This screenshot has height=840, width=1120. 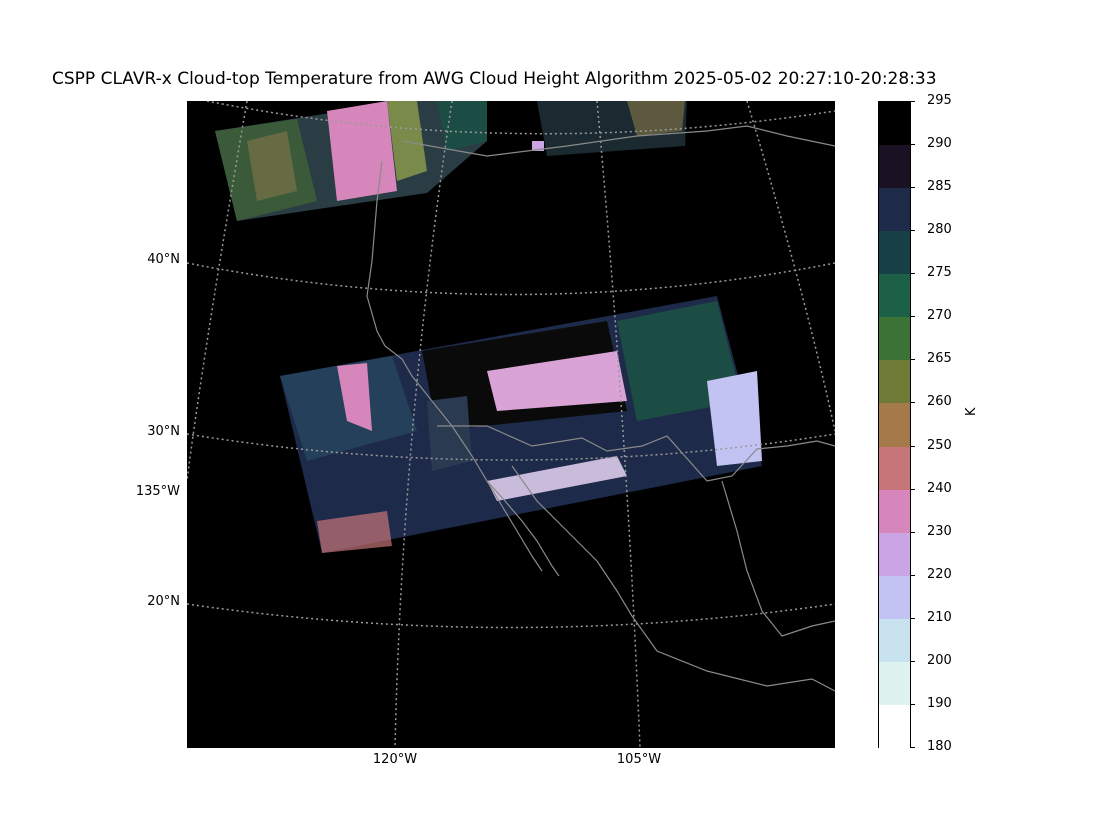 What do you see at coordinates (939, 488) in the screenshot?
I see `colorbar-tick-label: 240` at bounding box center [939, 488].